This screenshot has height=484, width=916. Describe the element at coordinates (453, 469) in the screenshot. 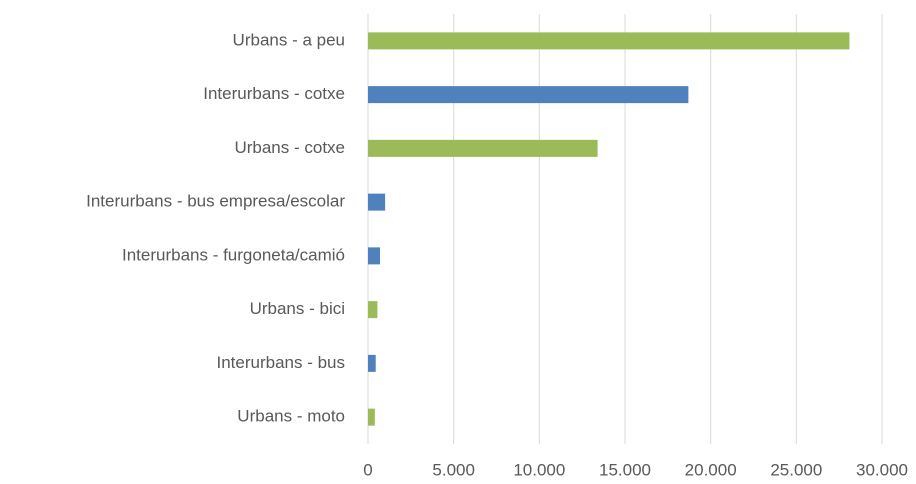

I see `x-tick-label: 5.000` at that location.